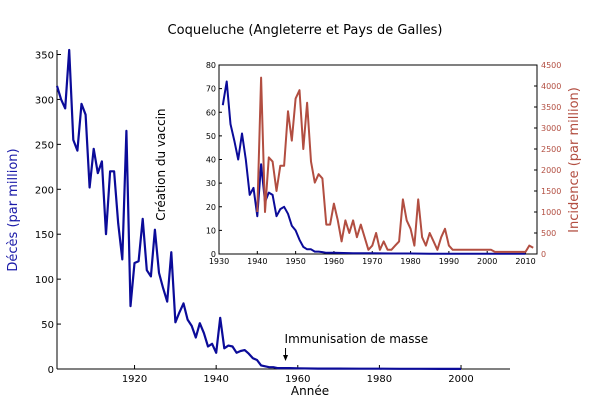  I want to click on inset-x-tick-label: 1970, so click(372, 261).